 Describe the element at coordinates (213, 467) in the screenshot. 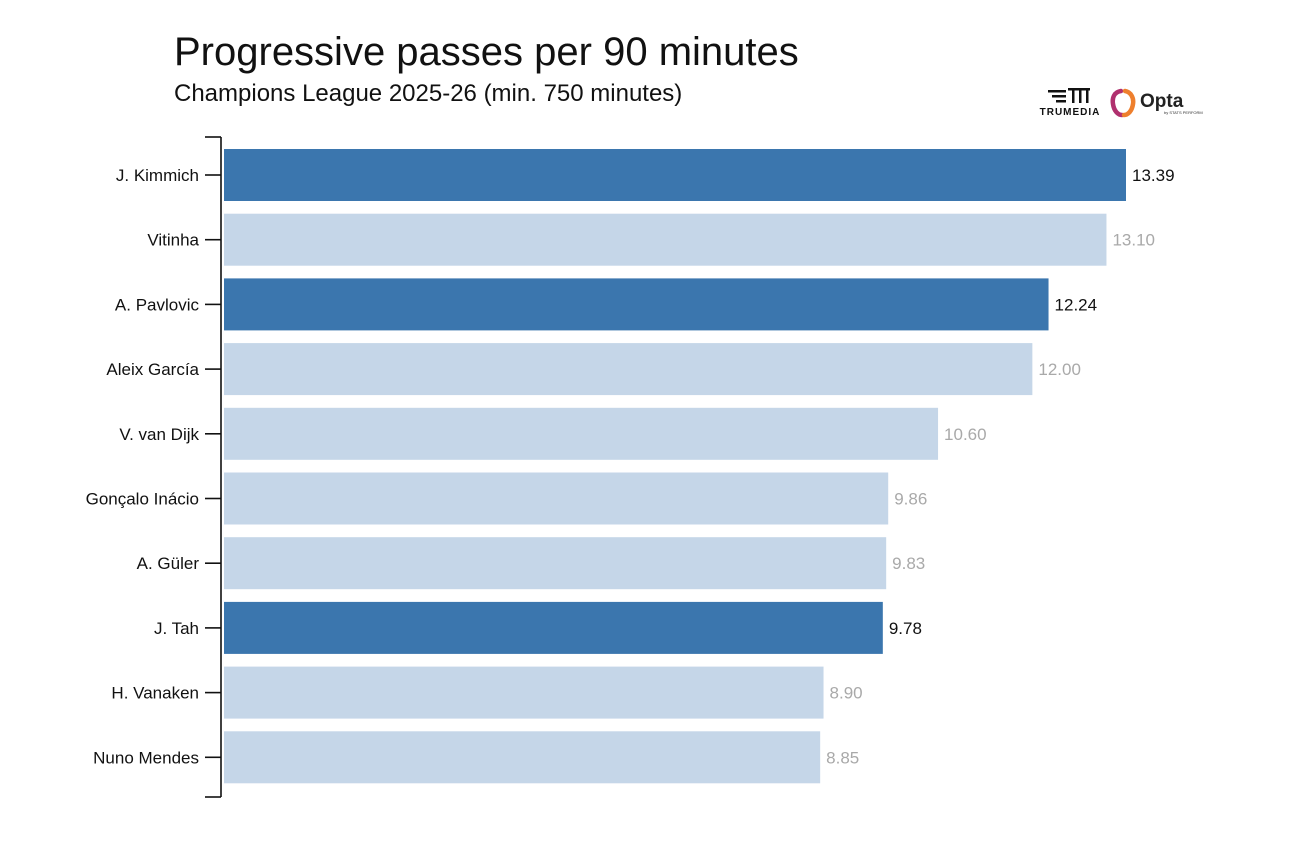

I see `y-axis` at that location.